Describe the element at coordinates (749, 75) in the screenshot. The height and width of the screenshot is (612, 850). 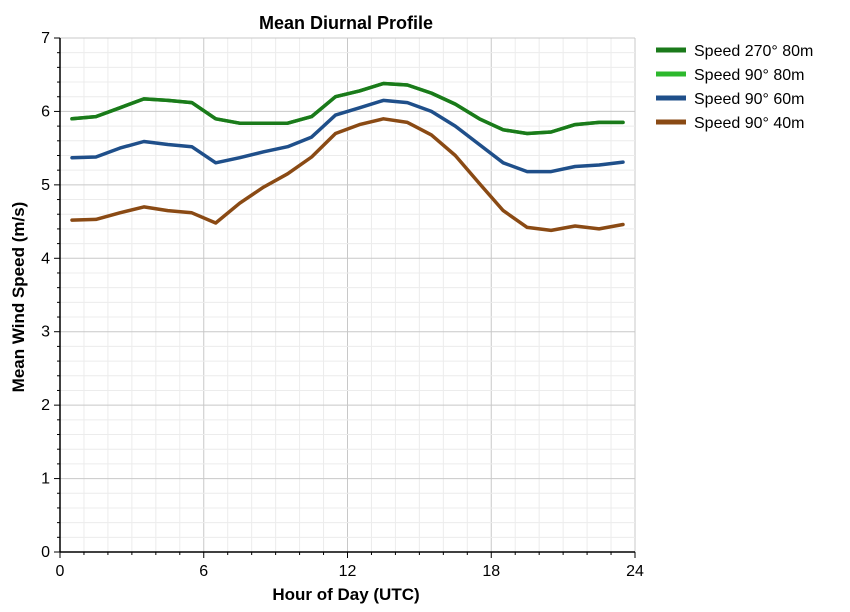
I see `legend-label: Speed 90° 80m` at that location.